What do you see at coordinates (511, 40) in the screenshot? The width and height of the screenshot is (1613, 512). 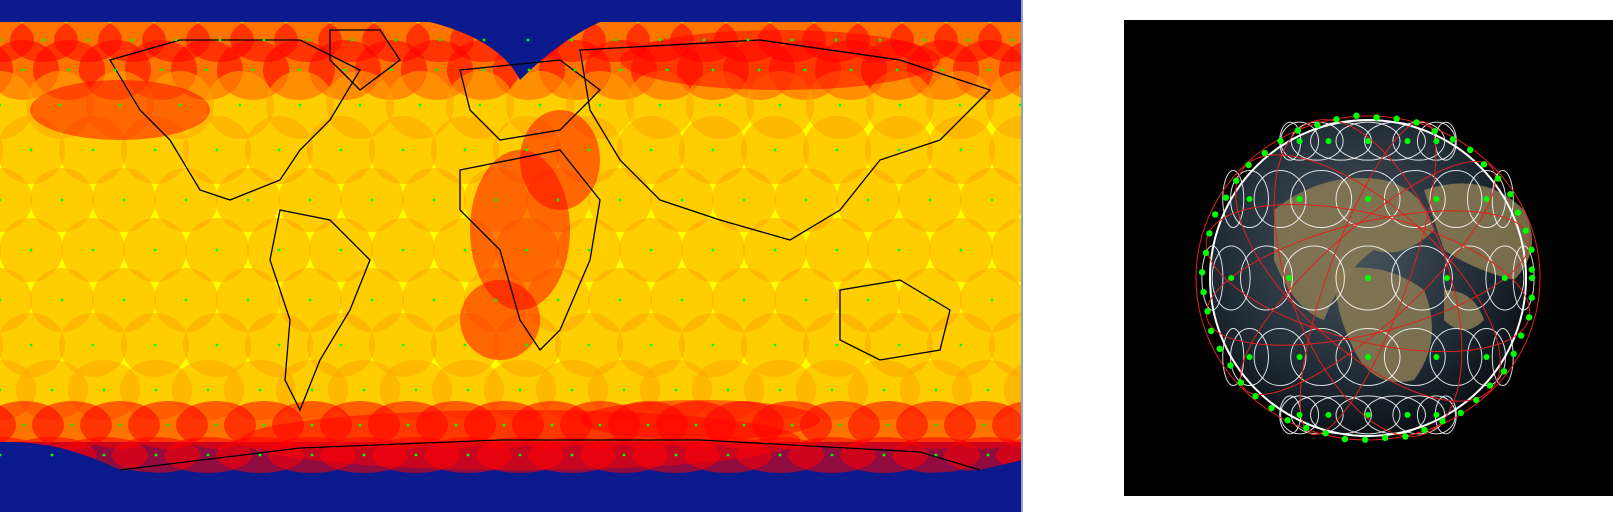 I see `polar-gap-north` at bounding box center [511, 40].